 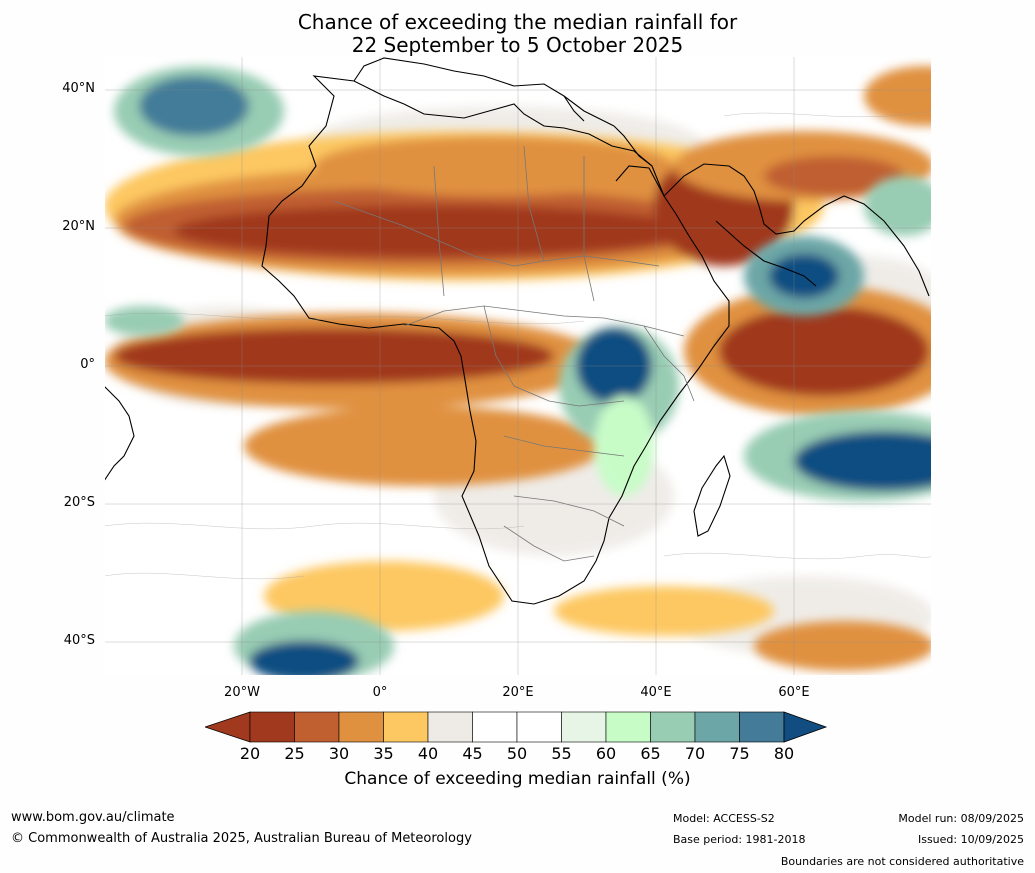 I want to click on lon-label-40e: 40°E, so click(x=656, y=692).